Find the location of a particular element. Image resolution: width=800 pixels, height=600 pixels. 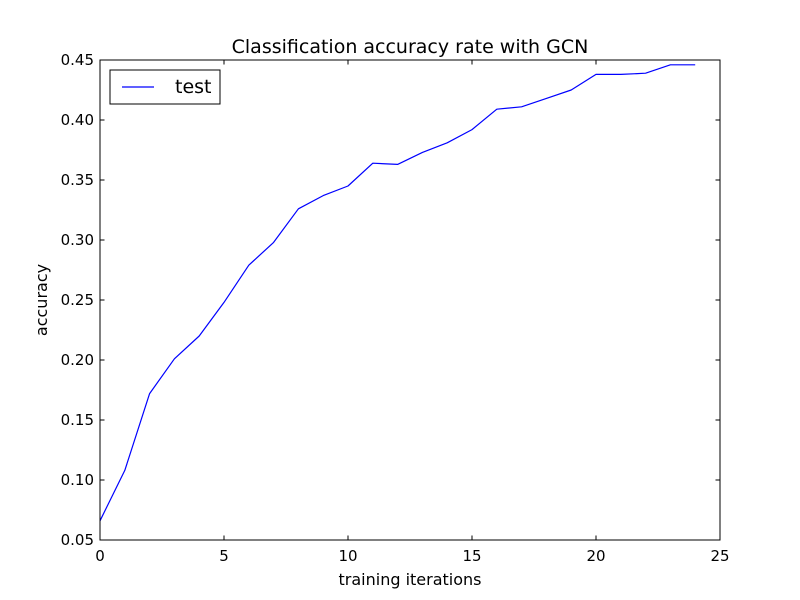

legend: test is located at coordinates (165, 87).